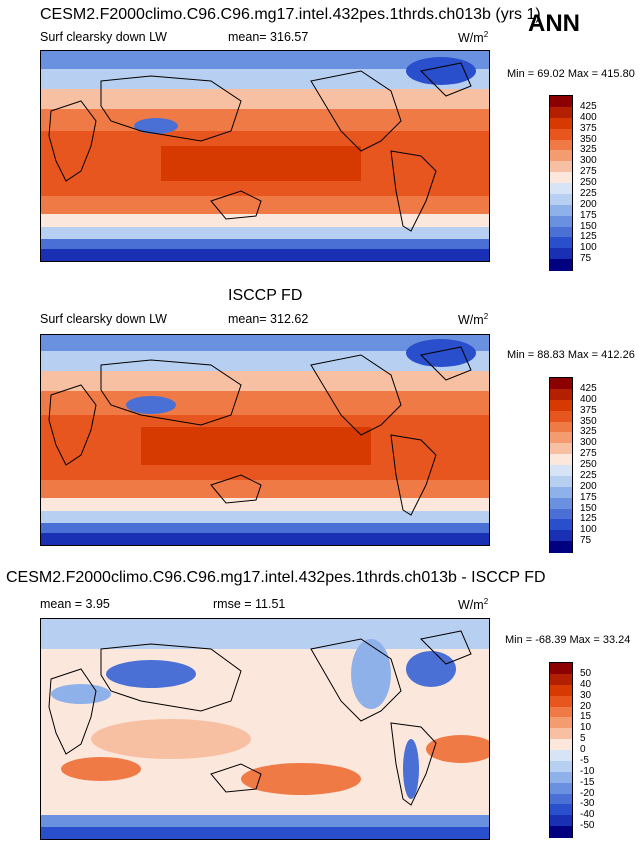 The width and height of the screenshot is (643, 849). Describe the element at coordinates (586, 695) in the screenshot. I see `colorbar-tick-label: 30` at that location.